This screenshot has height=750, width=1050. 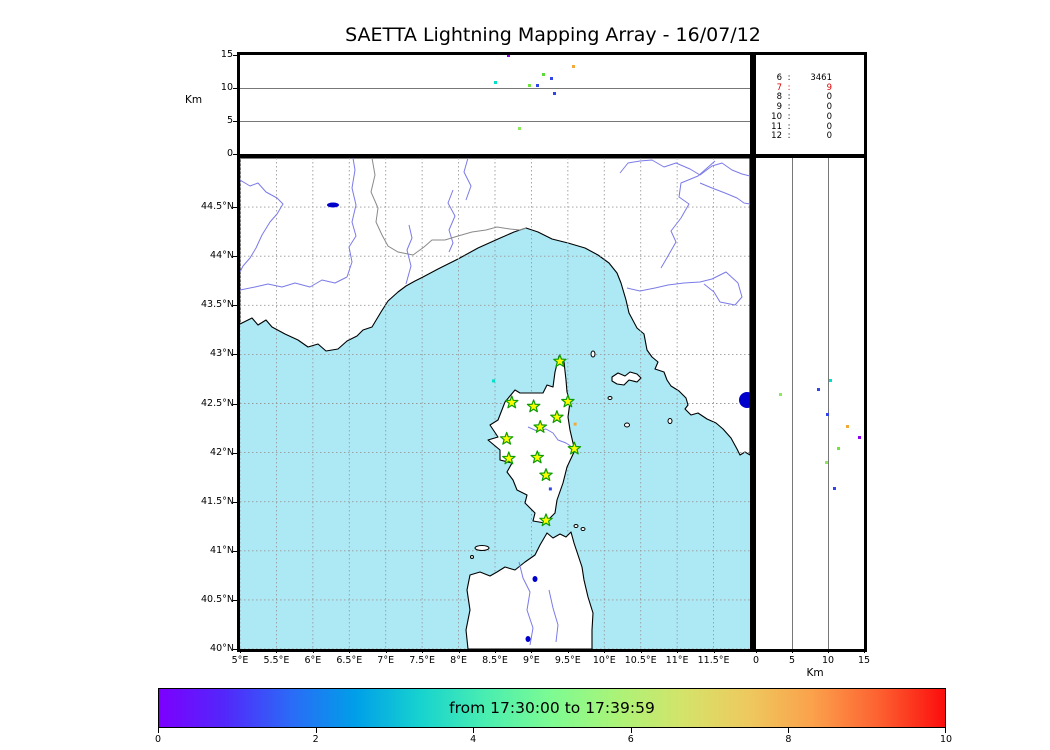 I want to click on count-level-label: 9, so click(x=779, y=107).